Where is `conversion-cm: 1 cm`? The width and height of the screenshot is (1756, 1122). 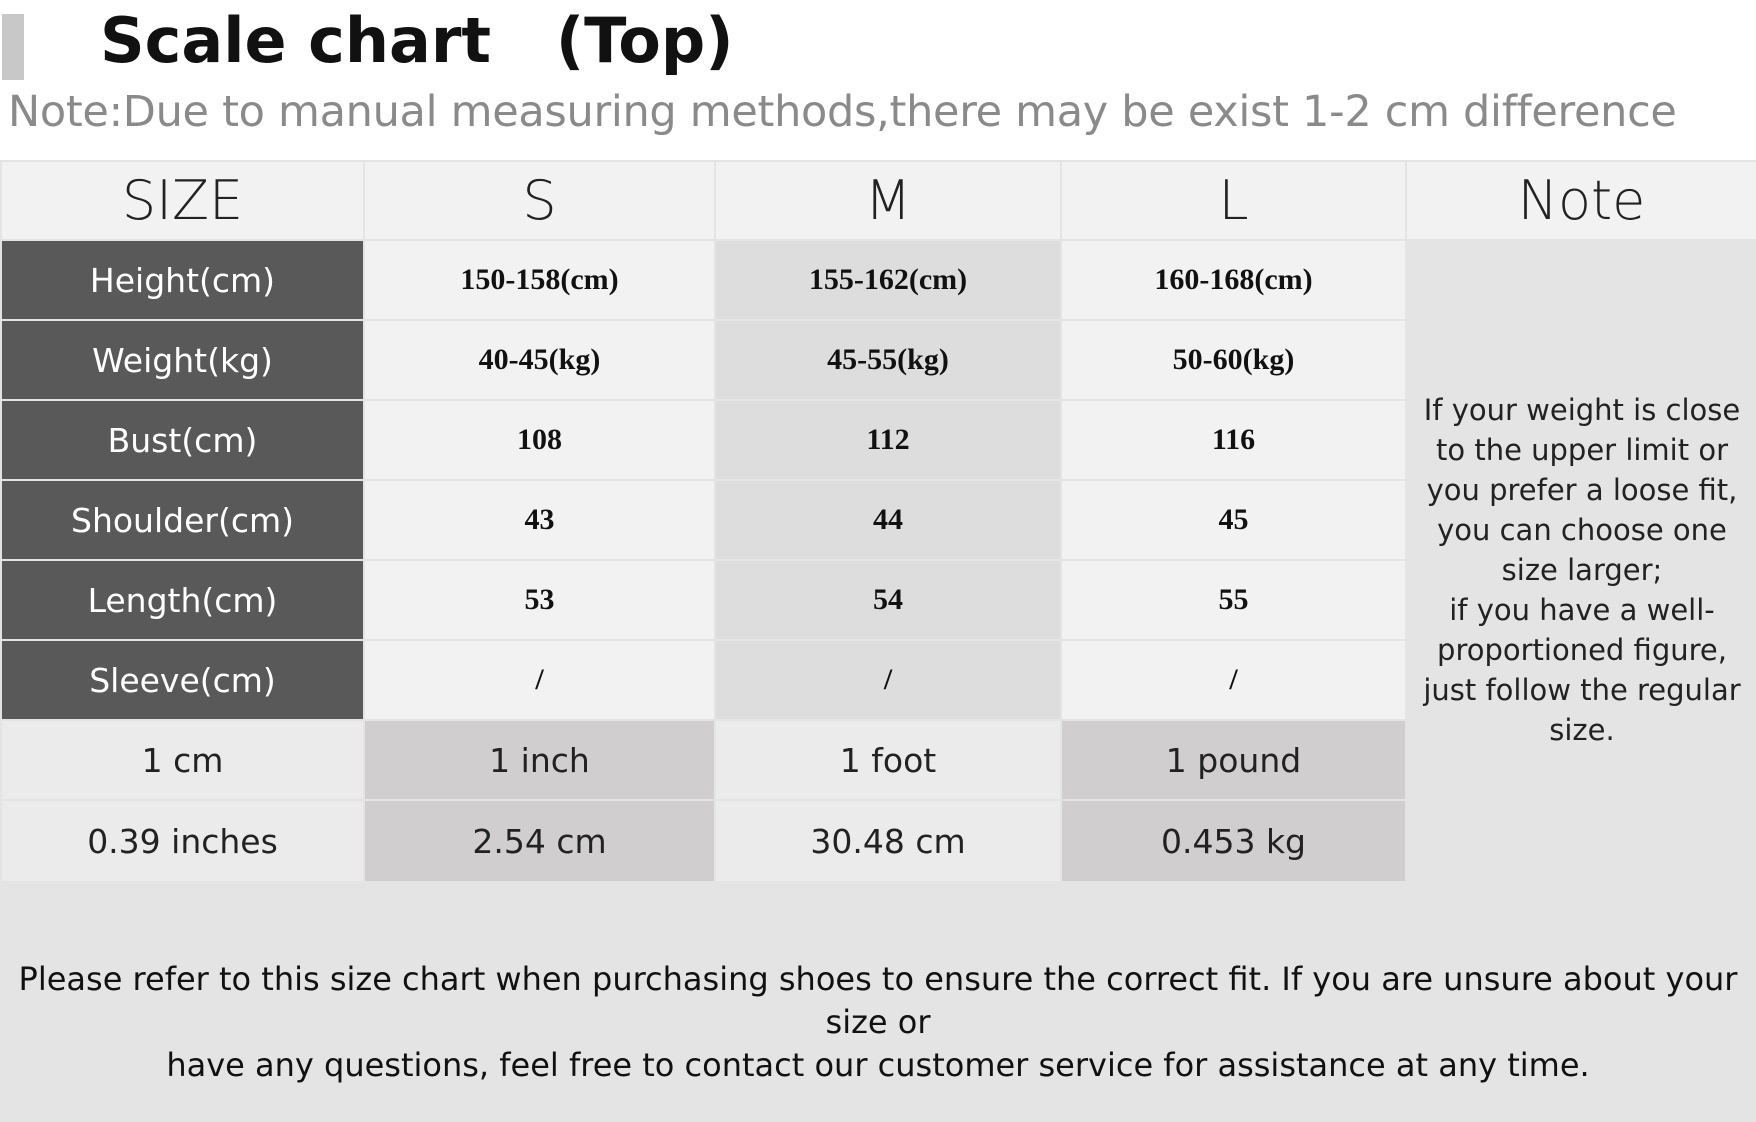 conversion-cm: 1 cm is located at coordinates (182, 760).